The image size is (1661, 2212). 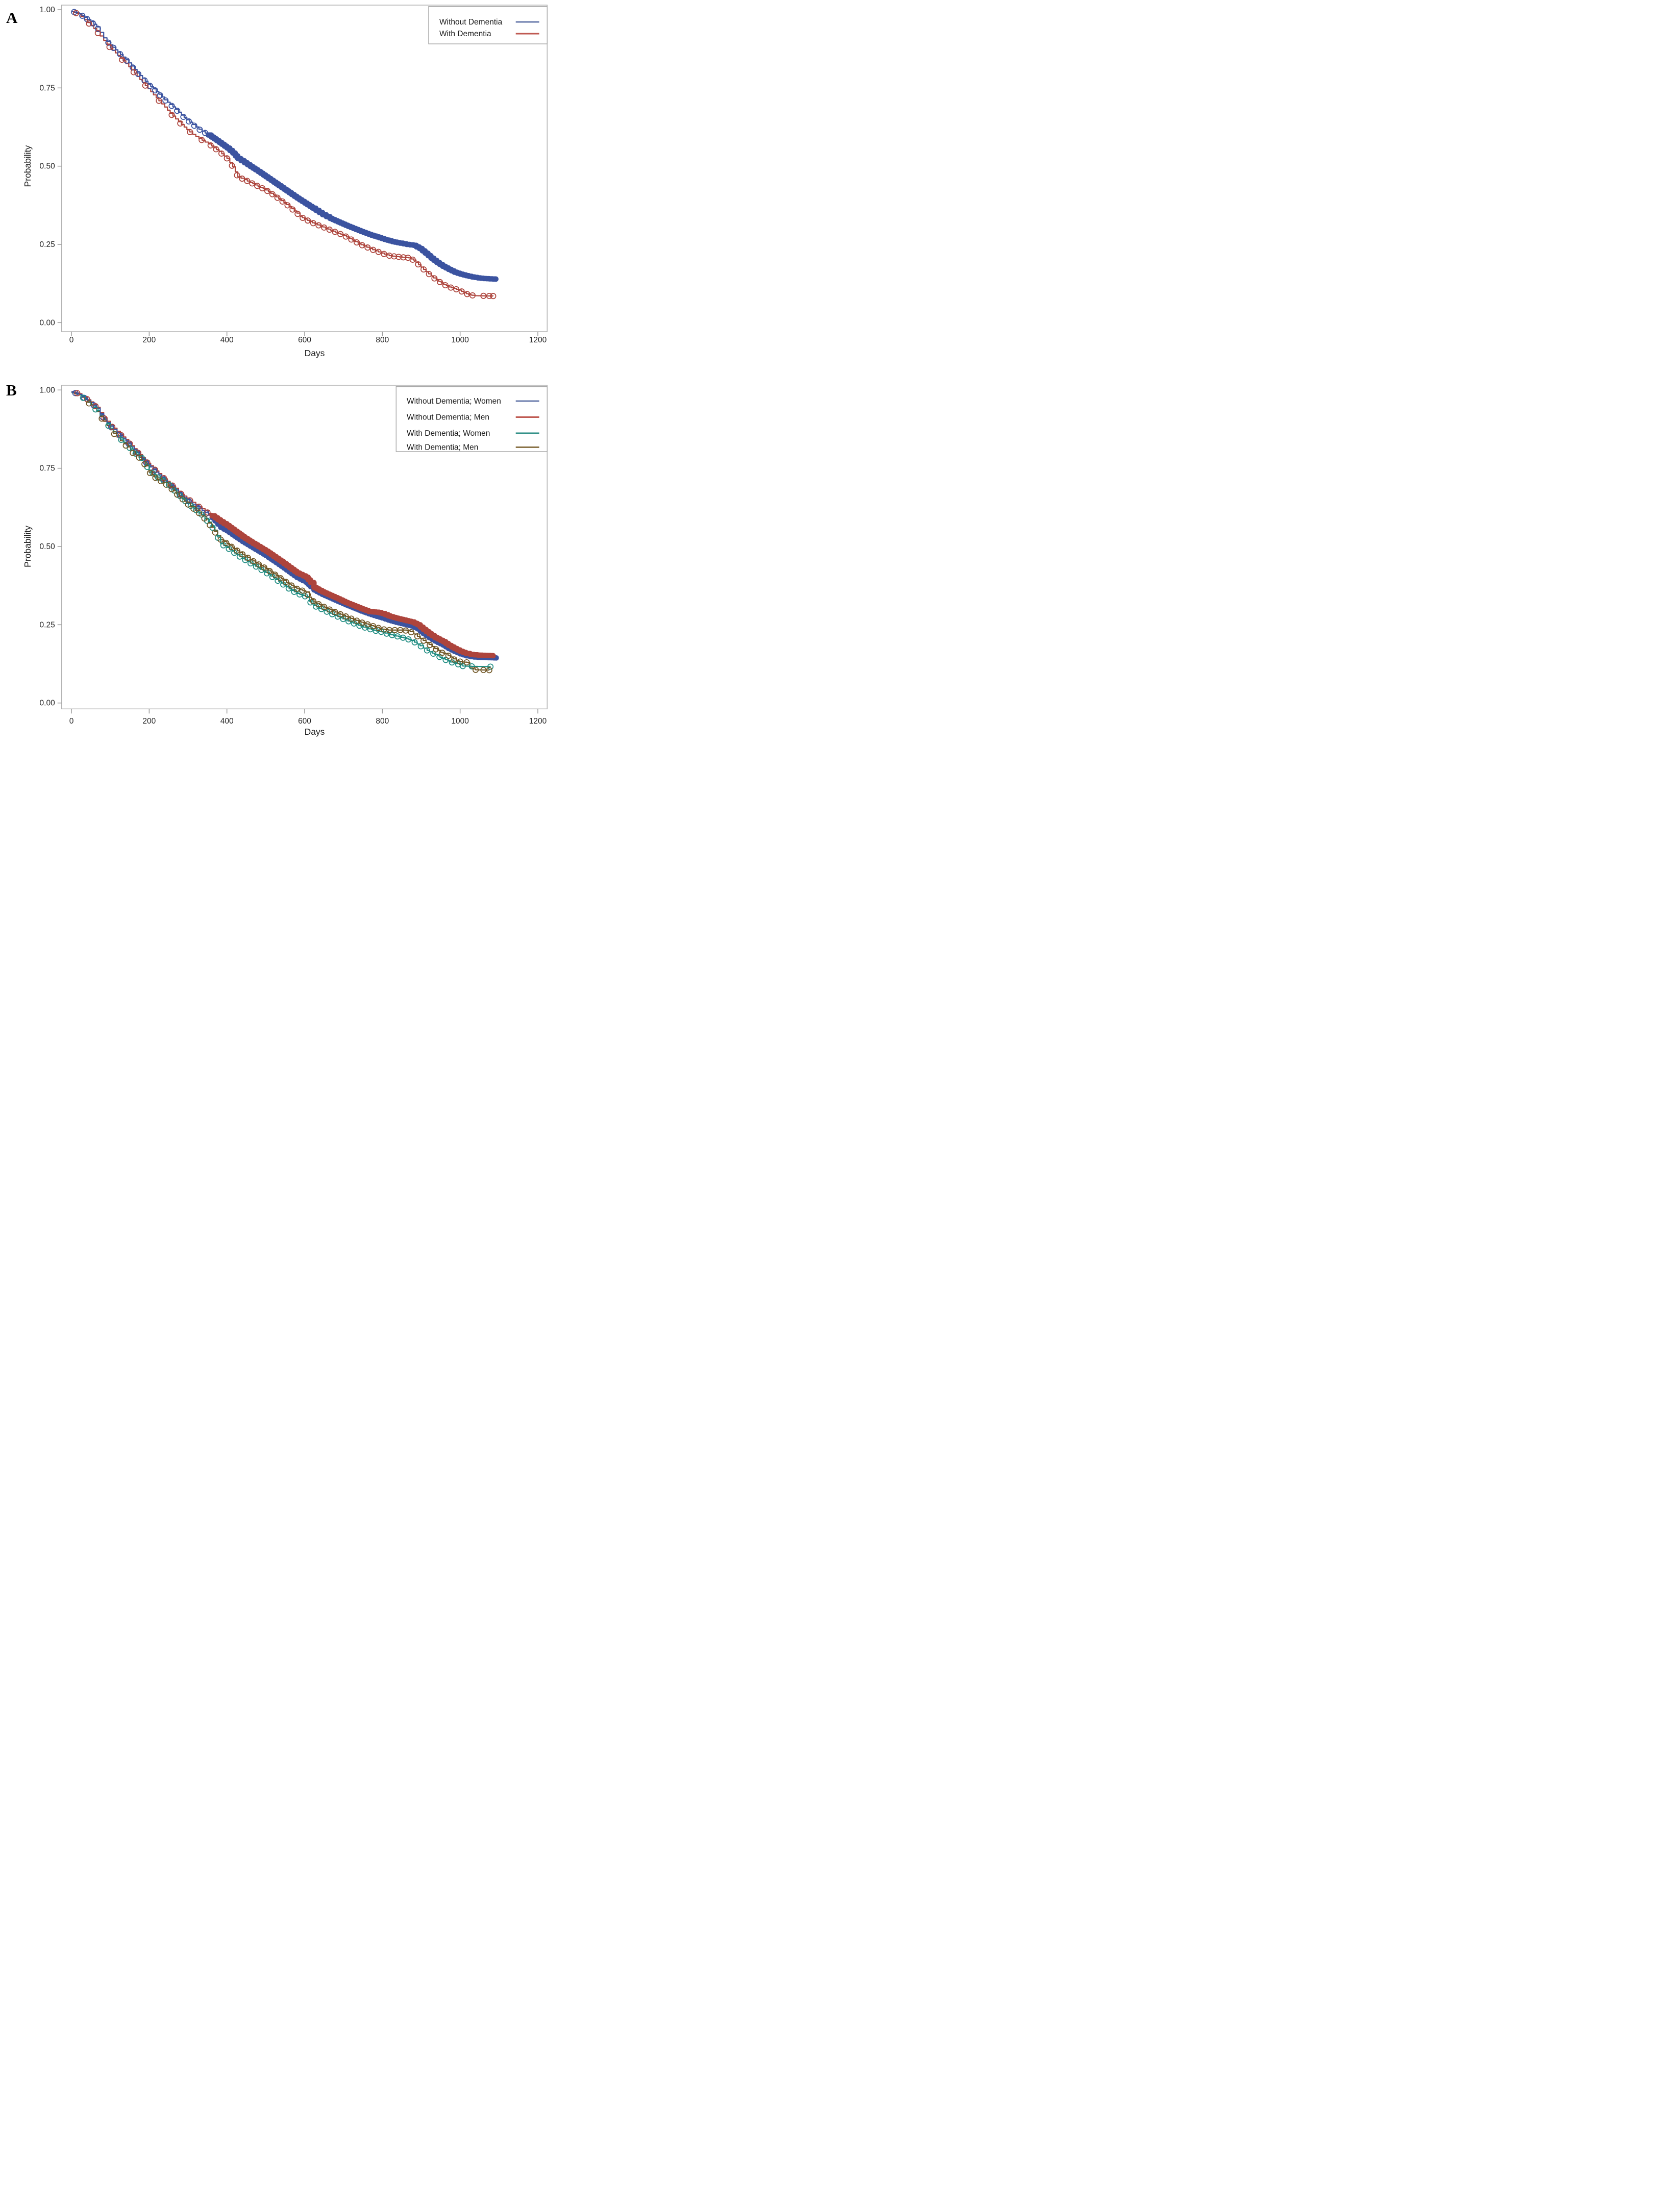 I want to click on censor-marks-without-dementia-men, so click(x=142, y=453).